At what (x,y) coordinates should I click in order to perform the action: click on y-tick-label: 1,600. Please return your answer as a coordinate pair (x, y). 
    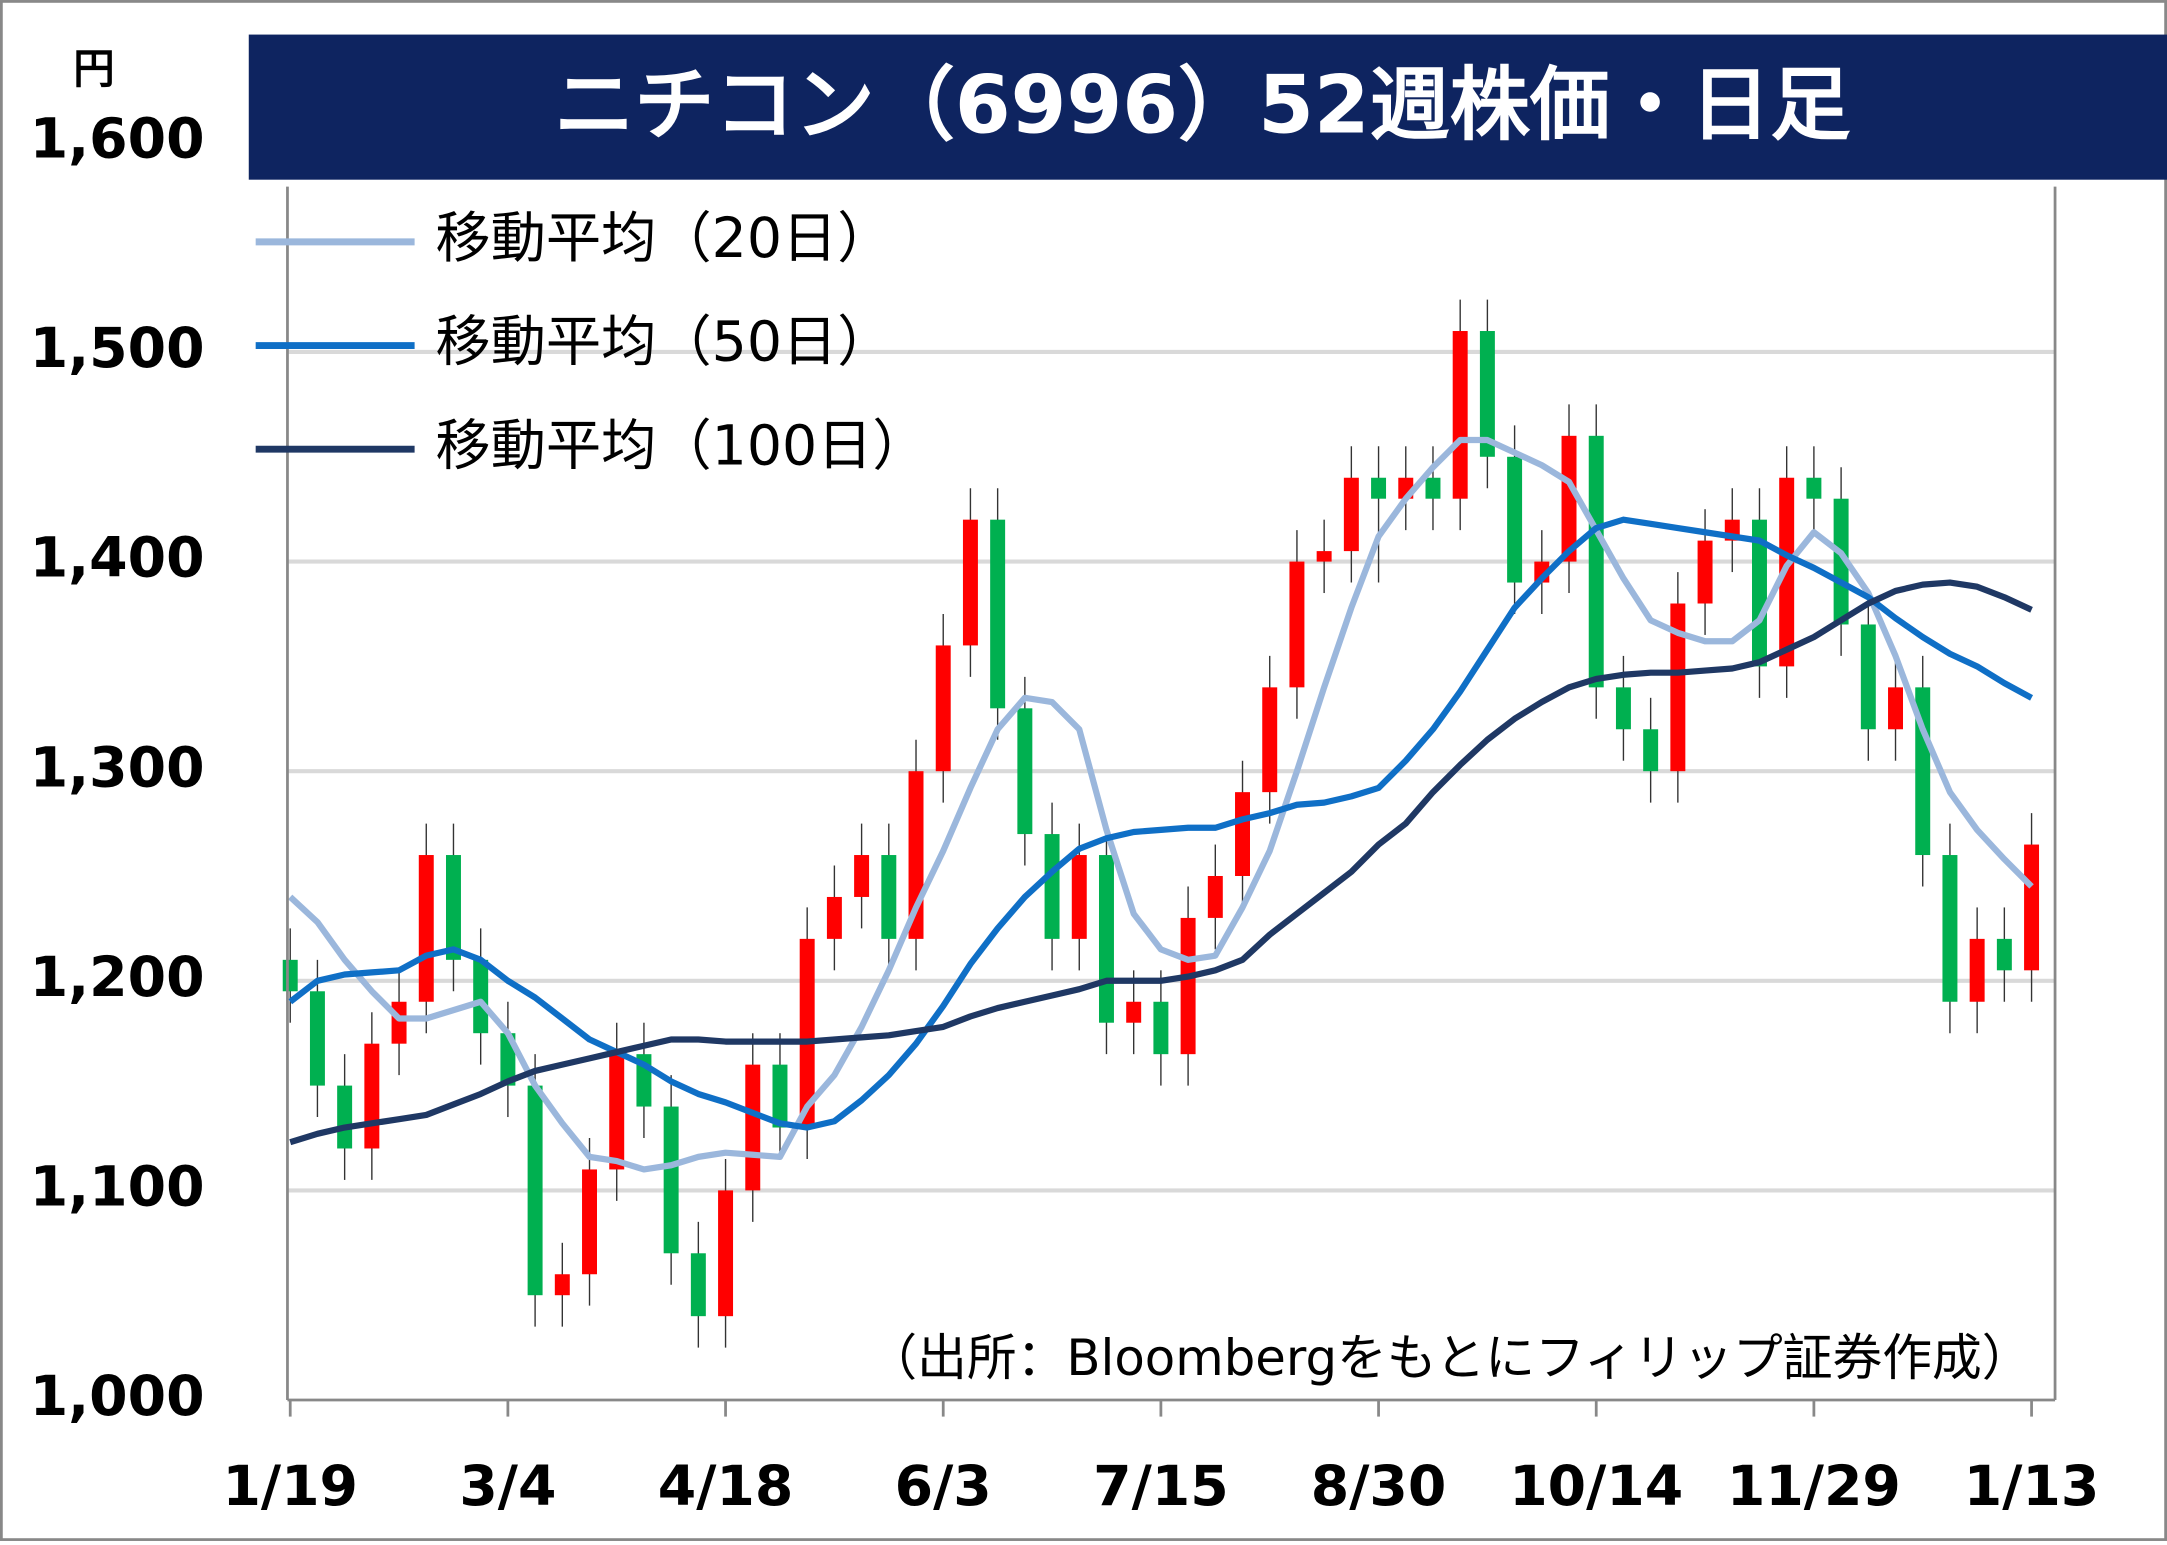
    Looking at the image, I should click on (117, 139).